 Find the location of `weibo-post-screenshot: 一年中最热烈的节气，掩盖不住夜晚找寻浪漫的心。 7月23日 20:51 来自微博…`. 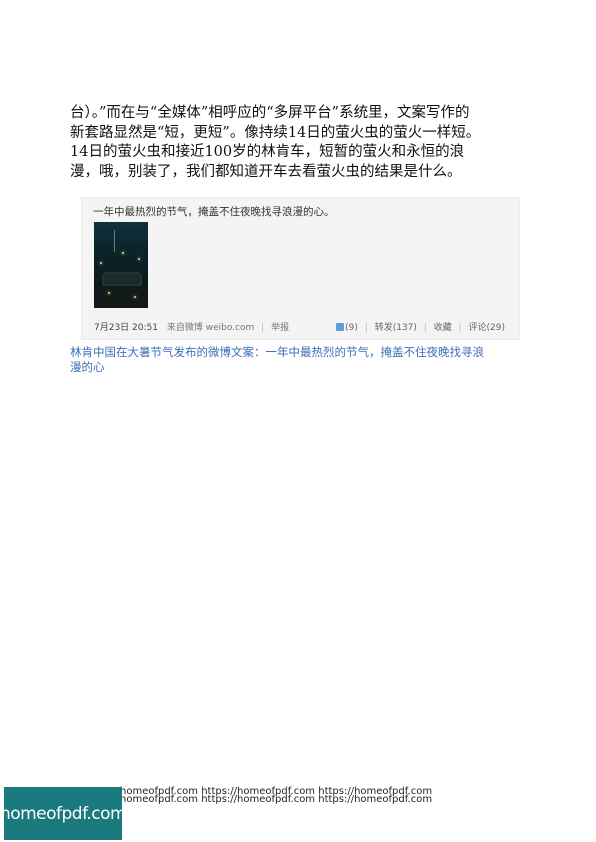

weibo-post-screenshot: 一年中最热烈的节气，掩盖不住夜晚找寻浪漫的心。 7月23日 20:51 来自微博… is located at coordinates (300, 268).